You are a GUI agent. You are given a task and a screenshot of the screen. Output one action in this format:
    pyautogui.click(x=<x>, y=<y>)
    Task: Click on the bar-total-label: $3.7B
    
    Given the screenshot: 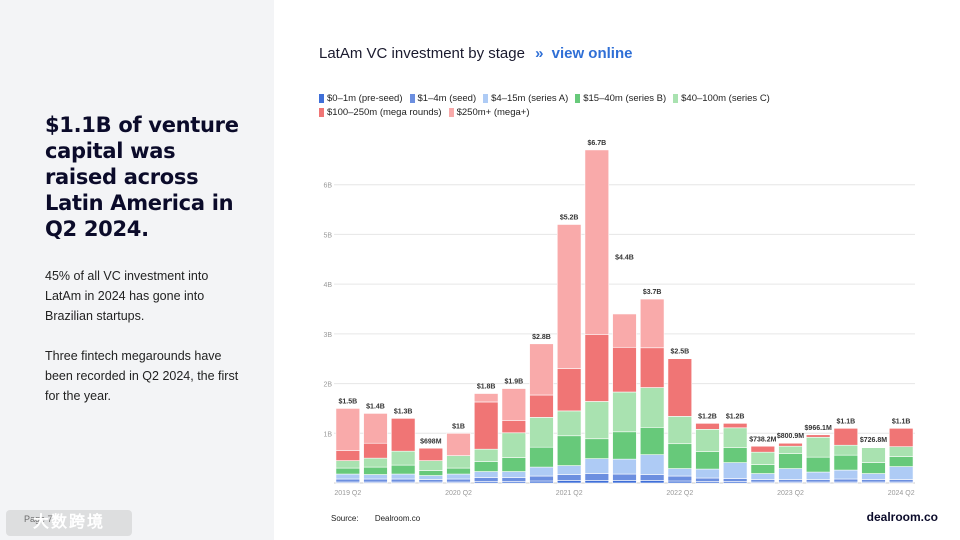 What is the action you would take?
    pyautogui.click(x=652, y=292)
    